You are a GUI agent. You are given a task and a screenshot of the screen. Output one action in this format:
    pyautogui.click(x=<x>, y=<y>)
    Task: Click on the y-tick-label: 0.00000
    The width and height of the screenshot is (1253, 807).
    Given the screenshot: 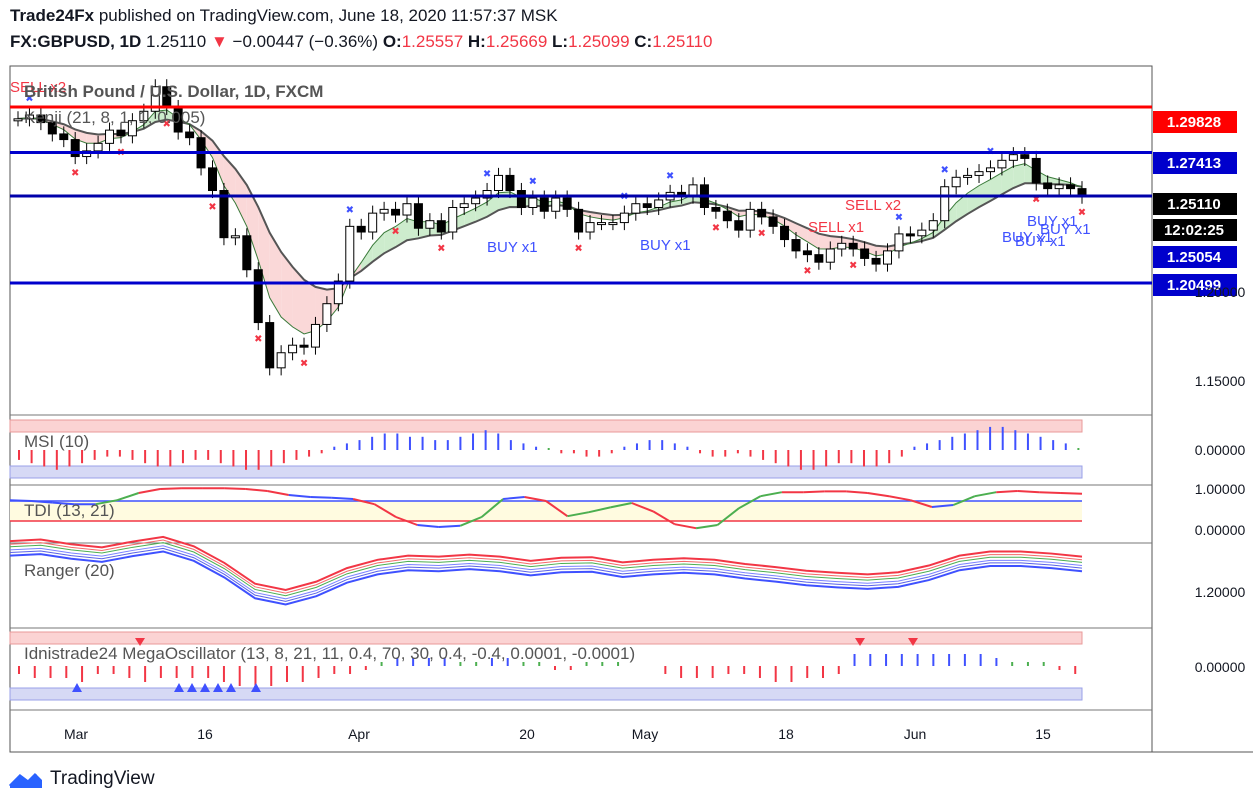 What is the action you would take?
    pyautogui.click(x=1220, y=530)
    